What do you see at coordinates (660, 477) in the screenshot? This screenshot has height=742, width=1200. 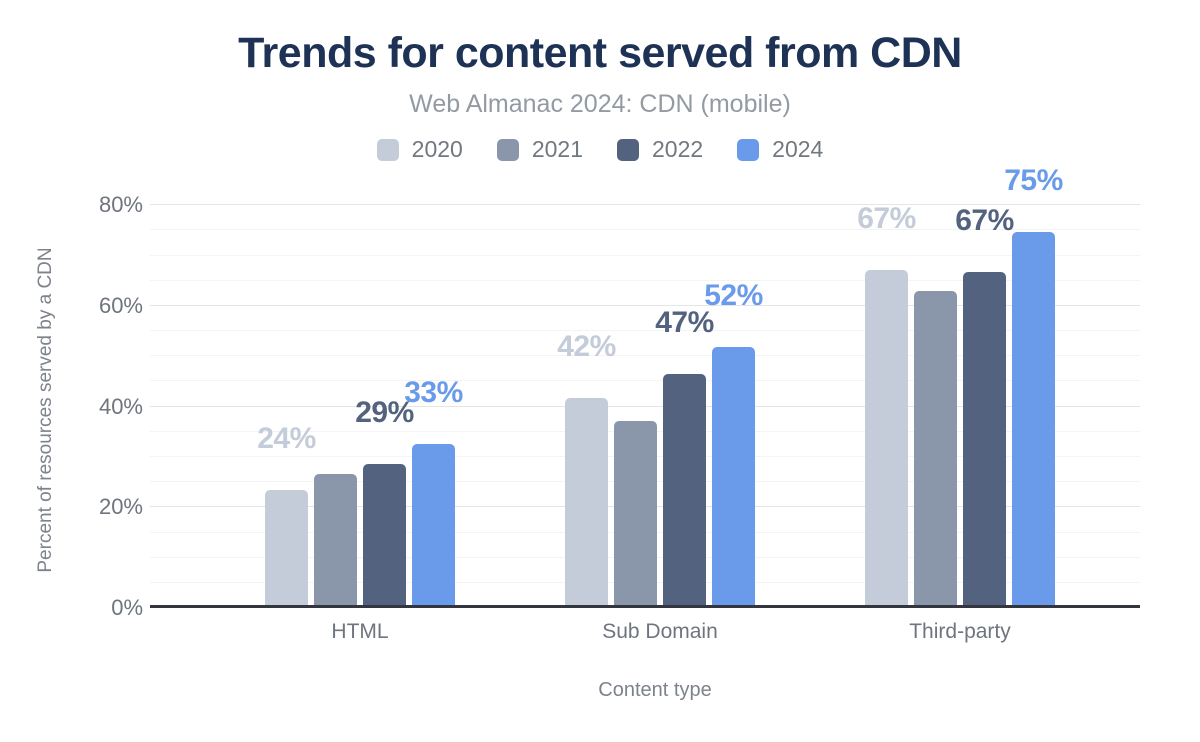 I see `bar-group-sub-domain` at bounding box center [660, 477].